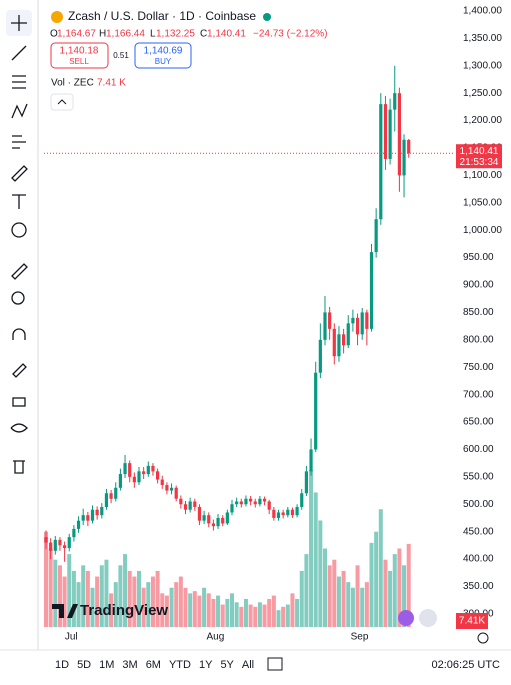 The height and width of the screenshot is (685, 511). What do you see at coordinates (478, 339) in the screenshot?
I see `y-tick-label: 800.00` at bounding box center [478, 339].